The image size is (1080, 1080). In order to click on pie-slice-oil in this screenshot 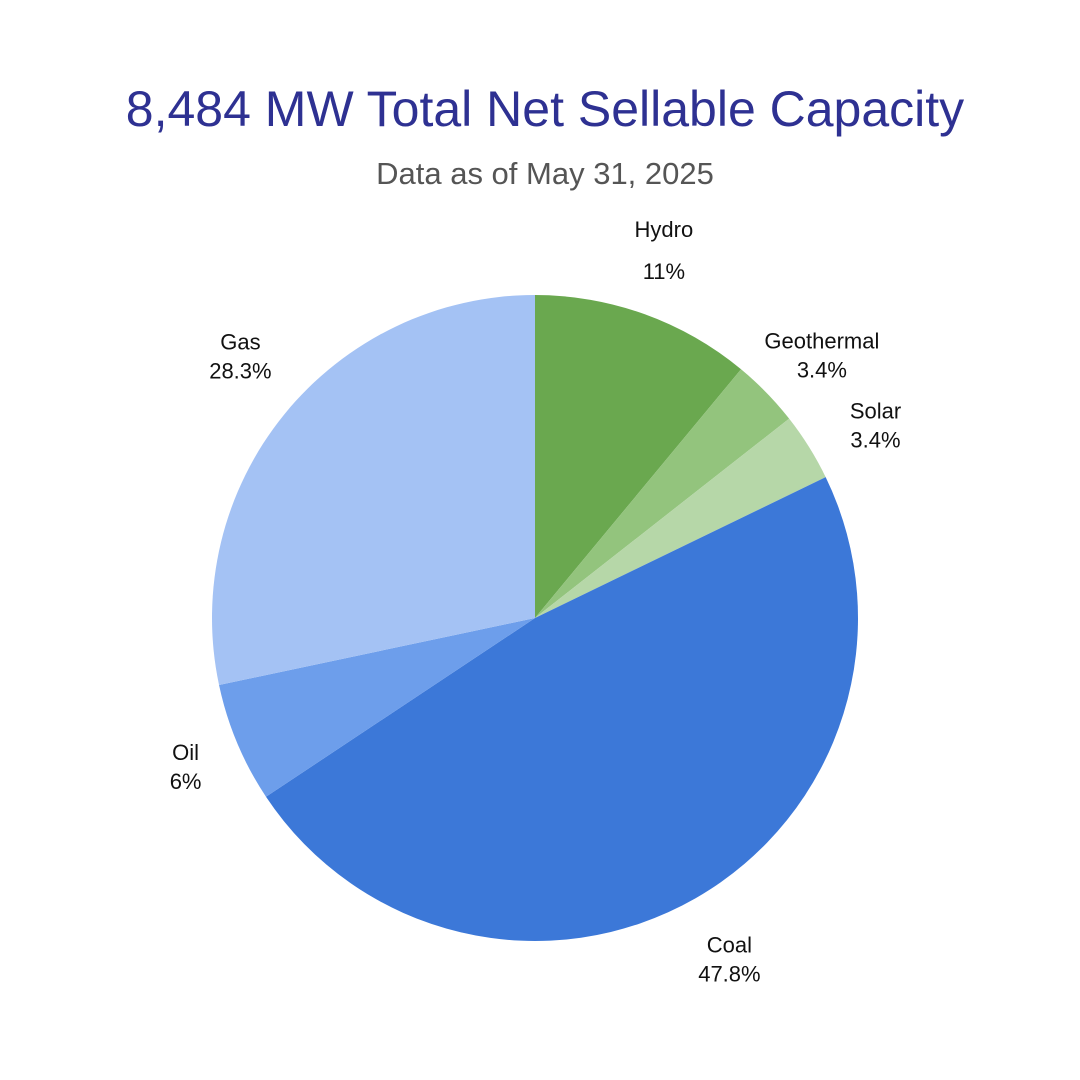, I will do `click(377, 707)`.